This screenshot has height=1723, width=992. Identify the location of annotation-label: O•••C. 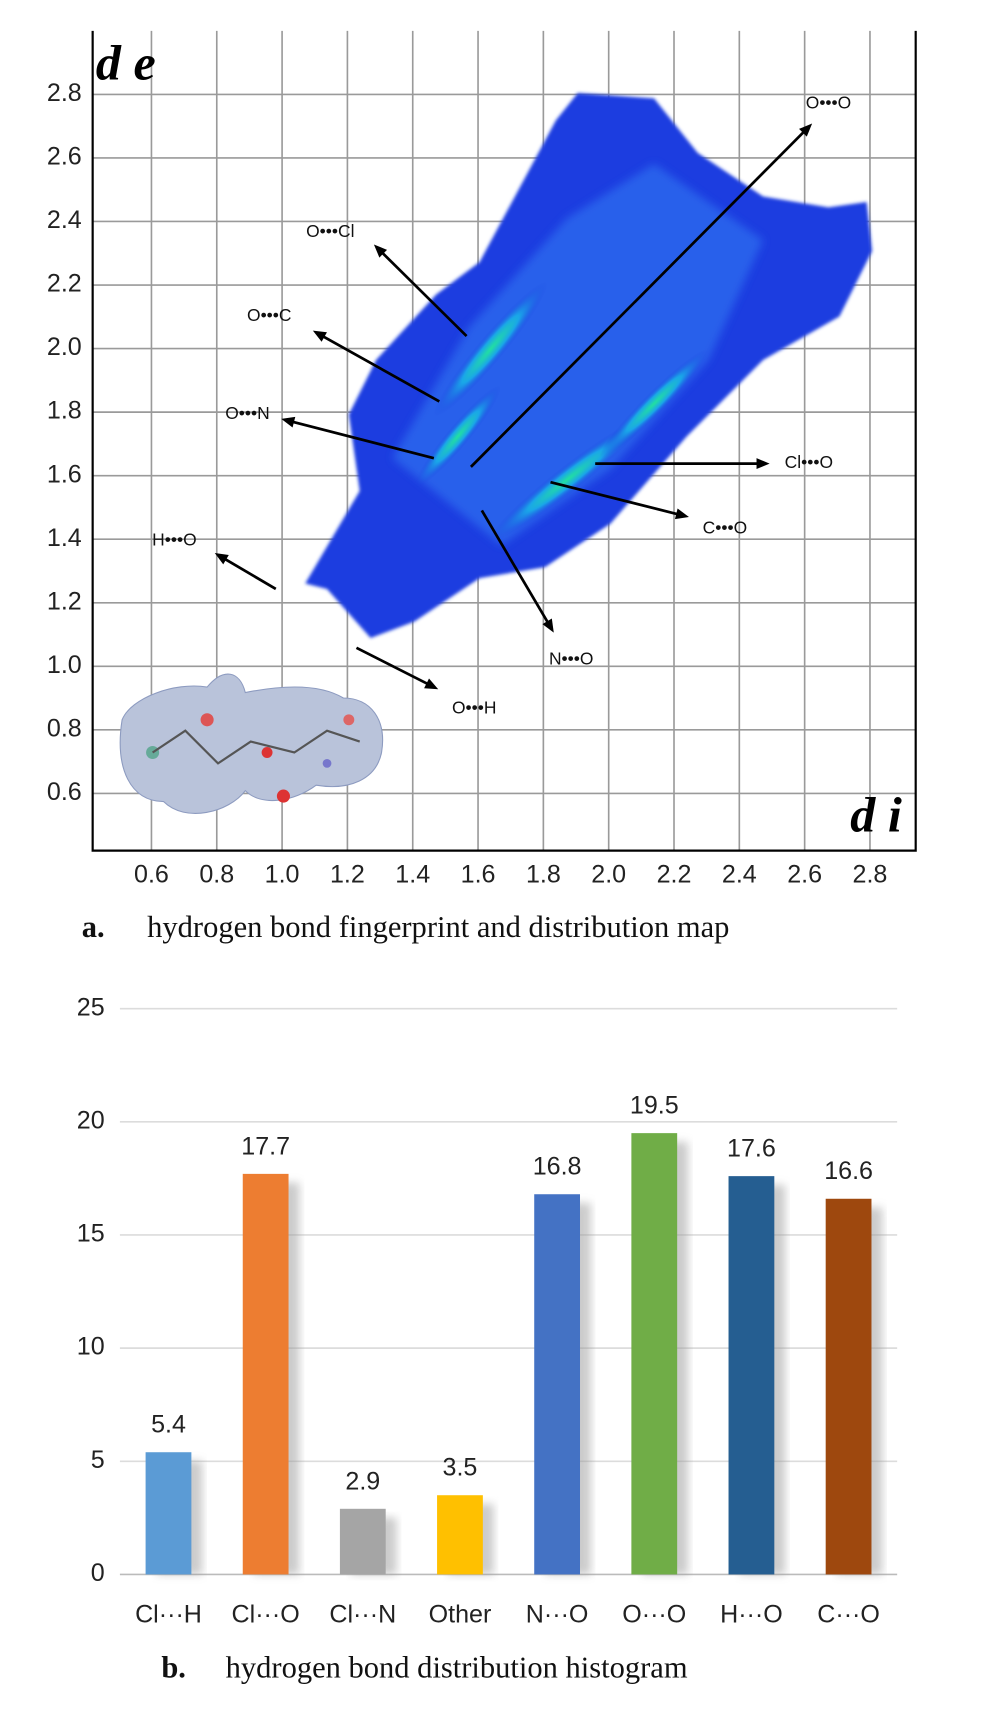
(269, 315).